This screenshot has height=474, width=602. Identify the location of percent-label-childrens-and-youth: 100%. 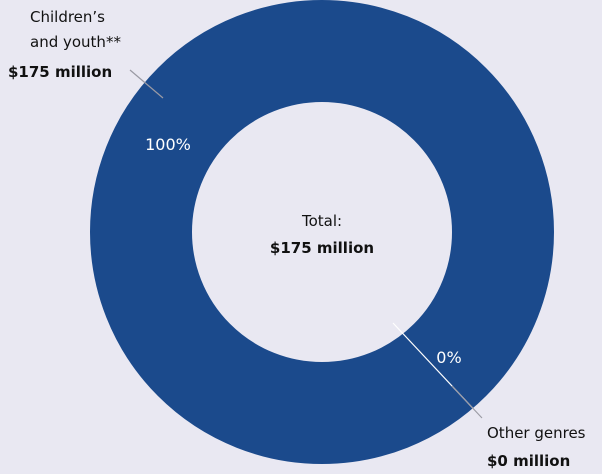
(168, 144).